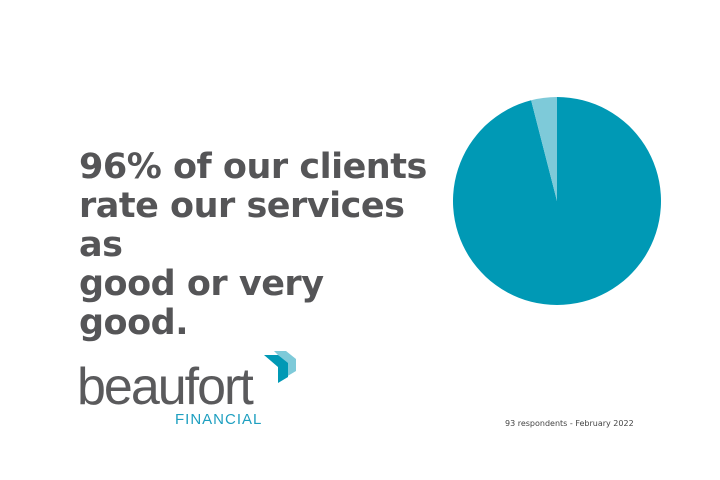 Image resolution: width=720 pixels, height=480 pixels. Describe the element at coordinates (280, 367) in the screenshot. I see `logo-arrow-mark-icon` at that location.